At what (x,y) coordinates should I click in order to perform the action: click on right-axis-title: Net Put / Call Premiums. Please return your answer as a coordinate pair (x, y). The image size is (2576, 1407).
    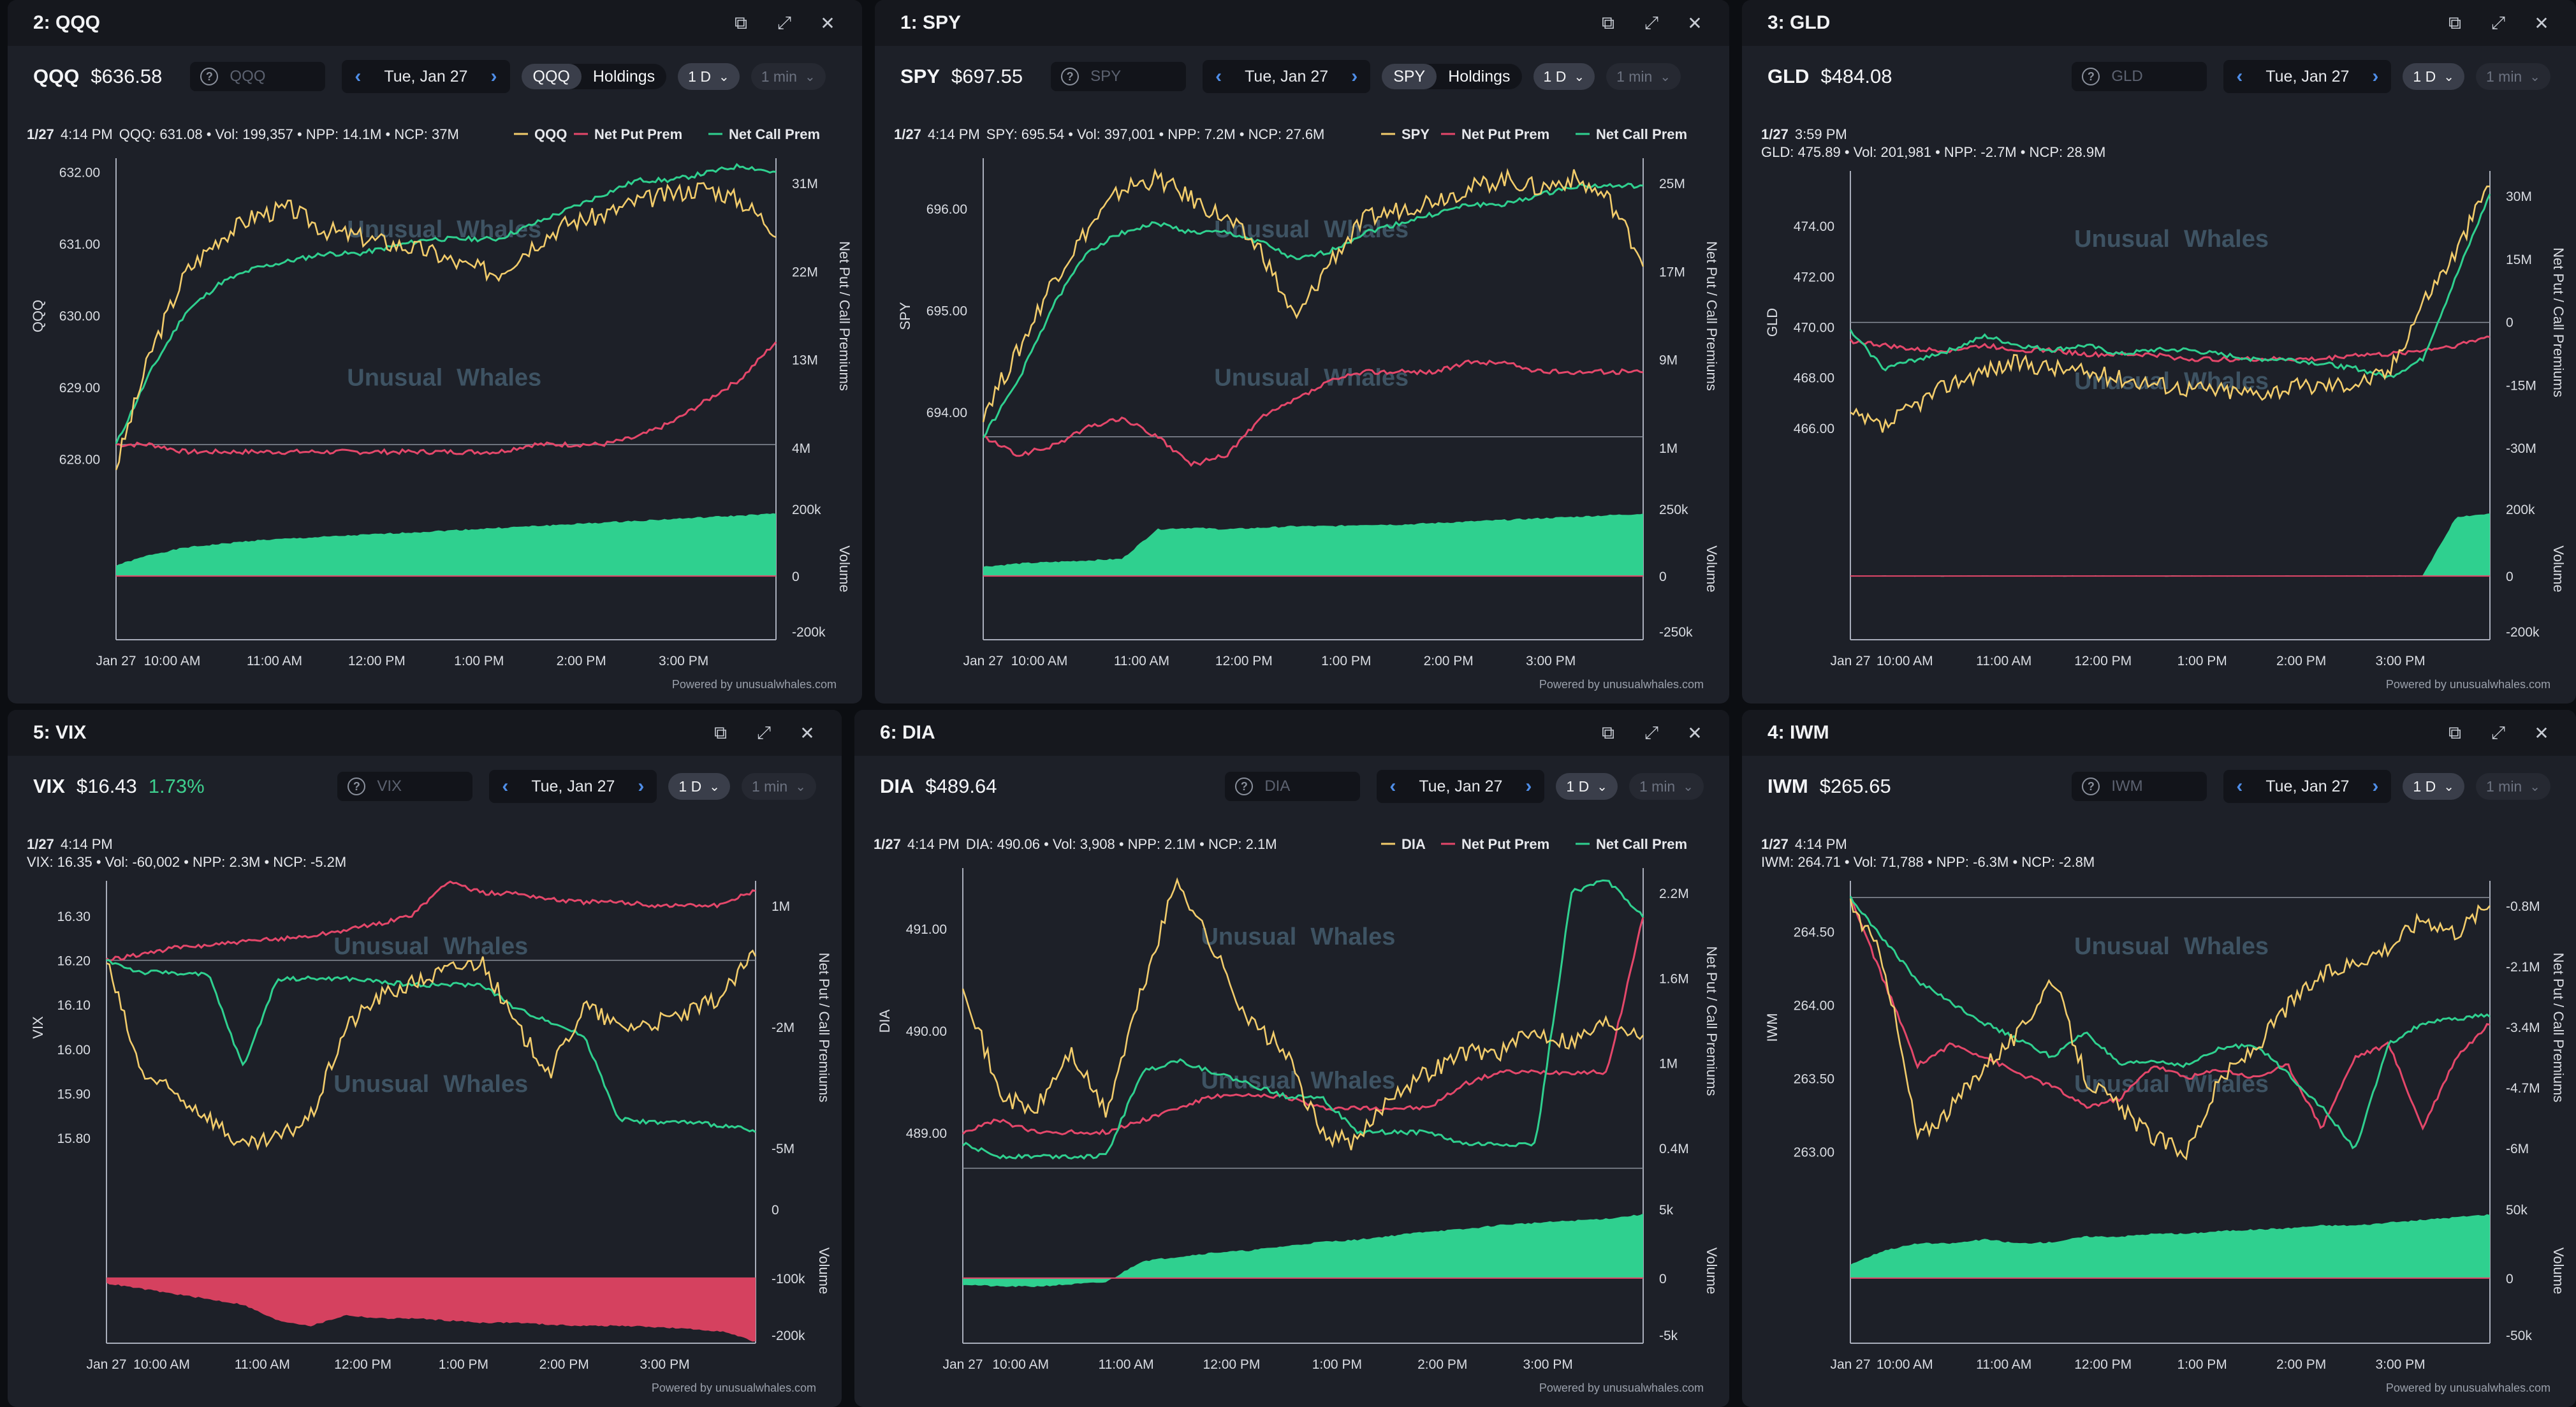
    Looking at the image, I should click on (824, 1028).